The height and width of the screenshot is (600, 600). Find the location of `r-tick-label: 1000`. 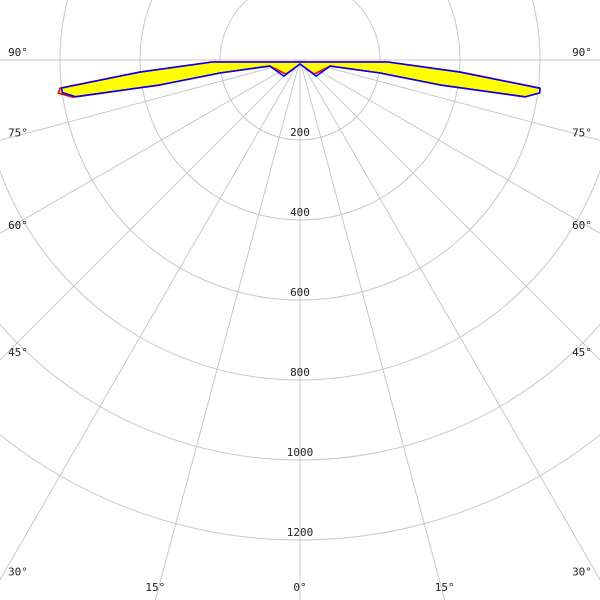

r-tick-label: 1000 is located at coordinates (300, 452).